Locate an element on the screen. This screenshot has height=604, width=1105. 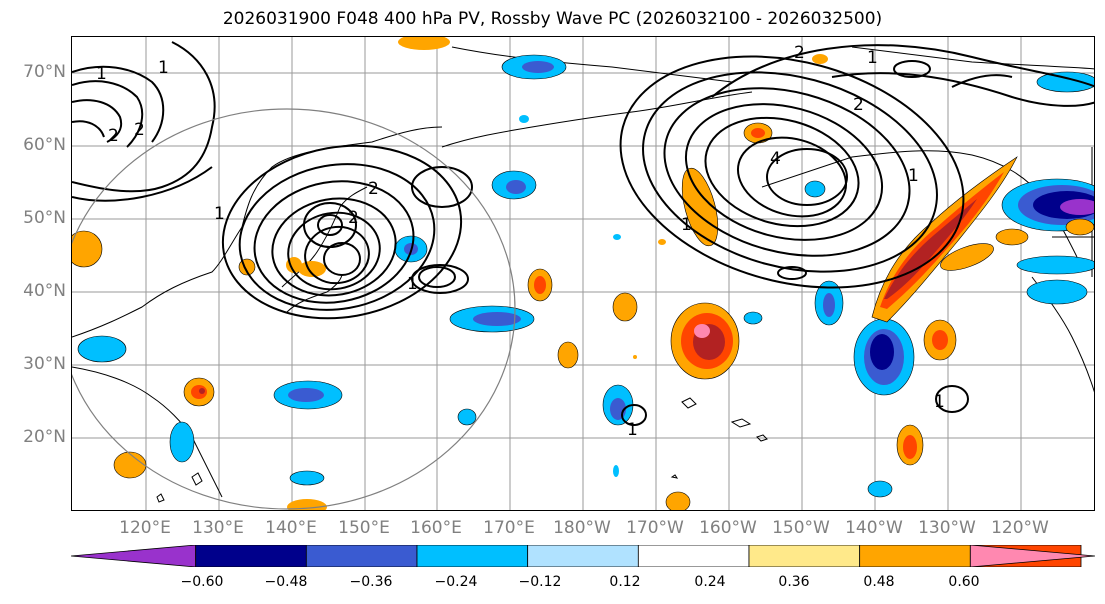
lon-label-160w: 160°W is located at coordinates (728, 528).